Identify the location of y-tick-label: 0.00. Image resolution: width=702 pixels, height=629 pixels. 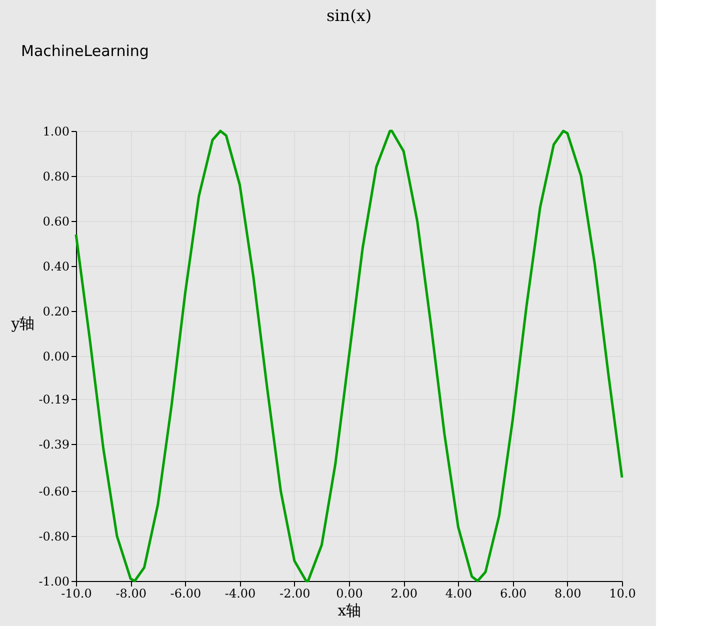
(56, 357).